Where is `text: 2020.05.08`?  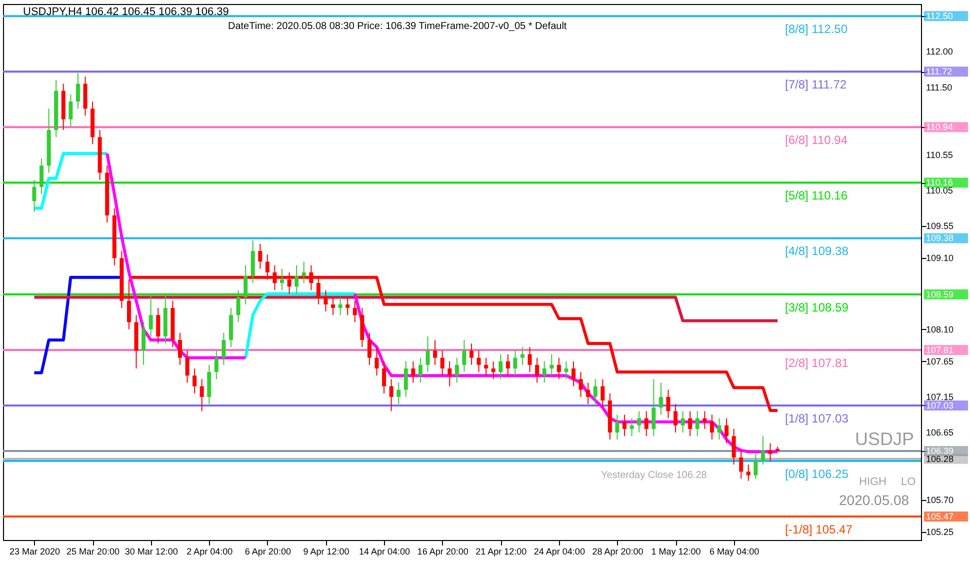 text: 2020.05.08 is located at coordinates (874, 500).